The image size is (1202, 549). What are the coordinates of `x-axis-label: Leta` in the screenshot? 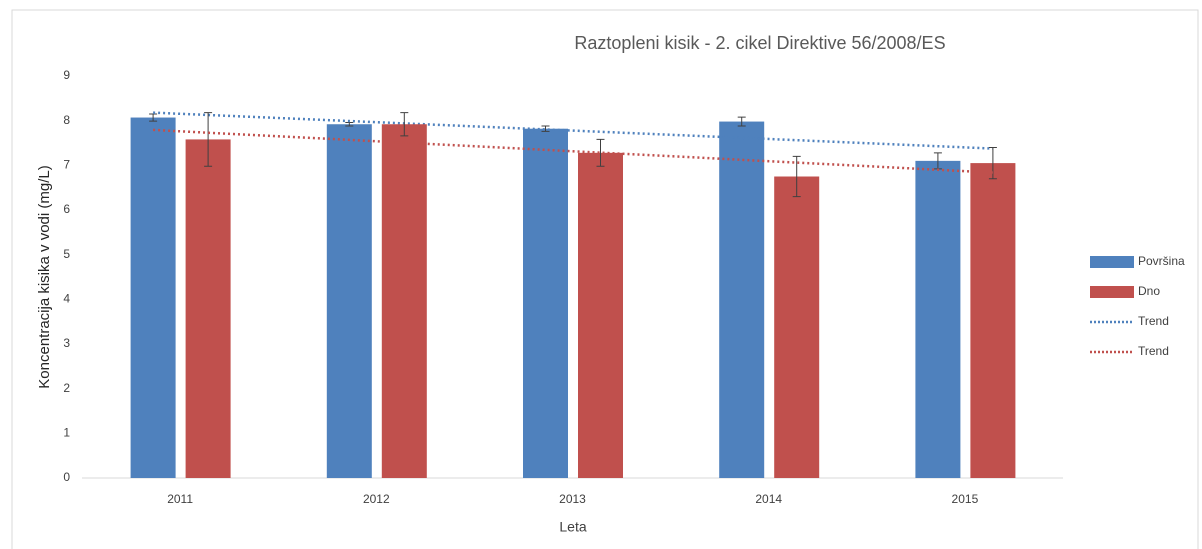 It's located at (572, 527).